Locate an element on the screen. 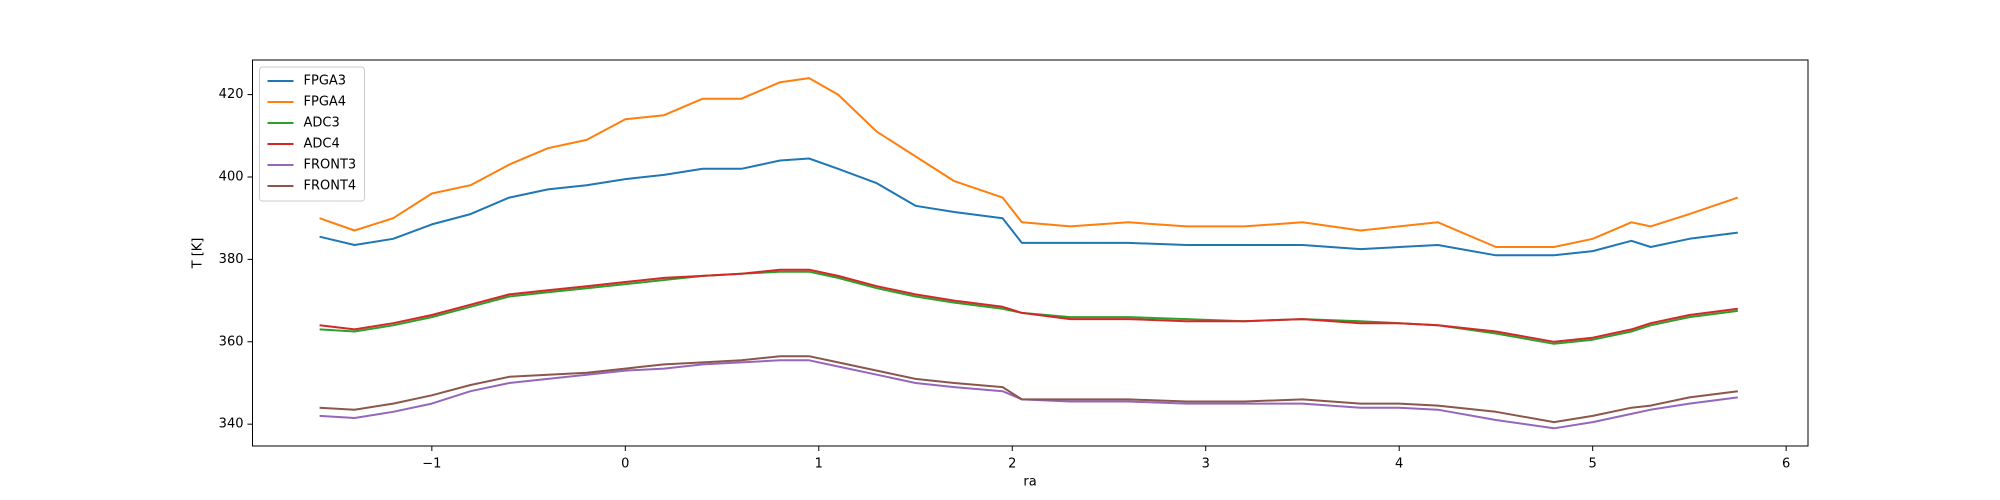 Image resolution: width=2000 pixels, height=500 pixels. y-axis-label: T [K] is located at coordinates (198, 254).